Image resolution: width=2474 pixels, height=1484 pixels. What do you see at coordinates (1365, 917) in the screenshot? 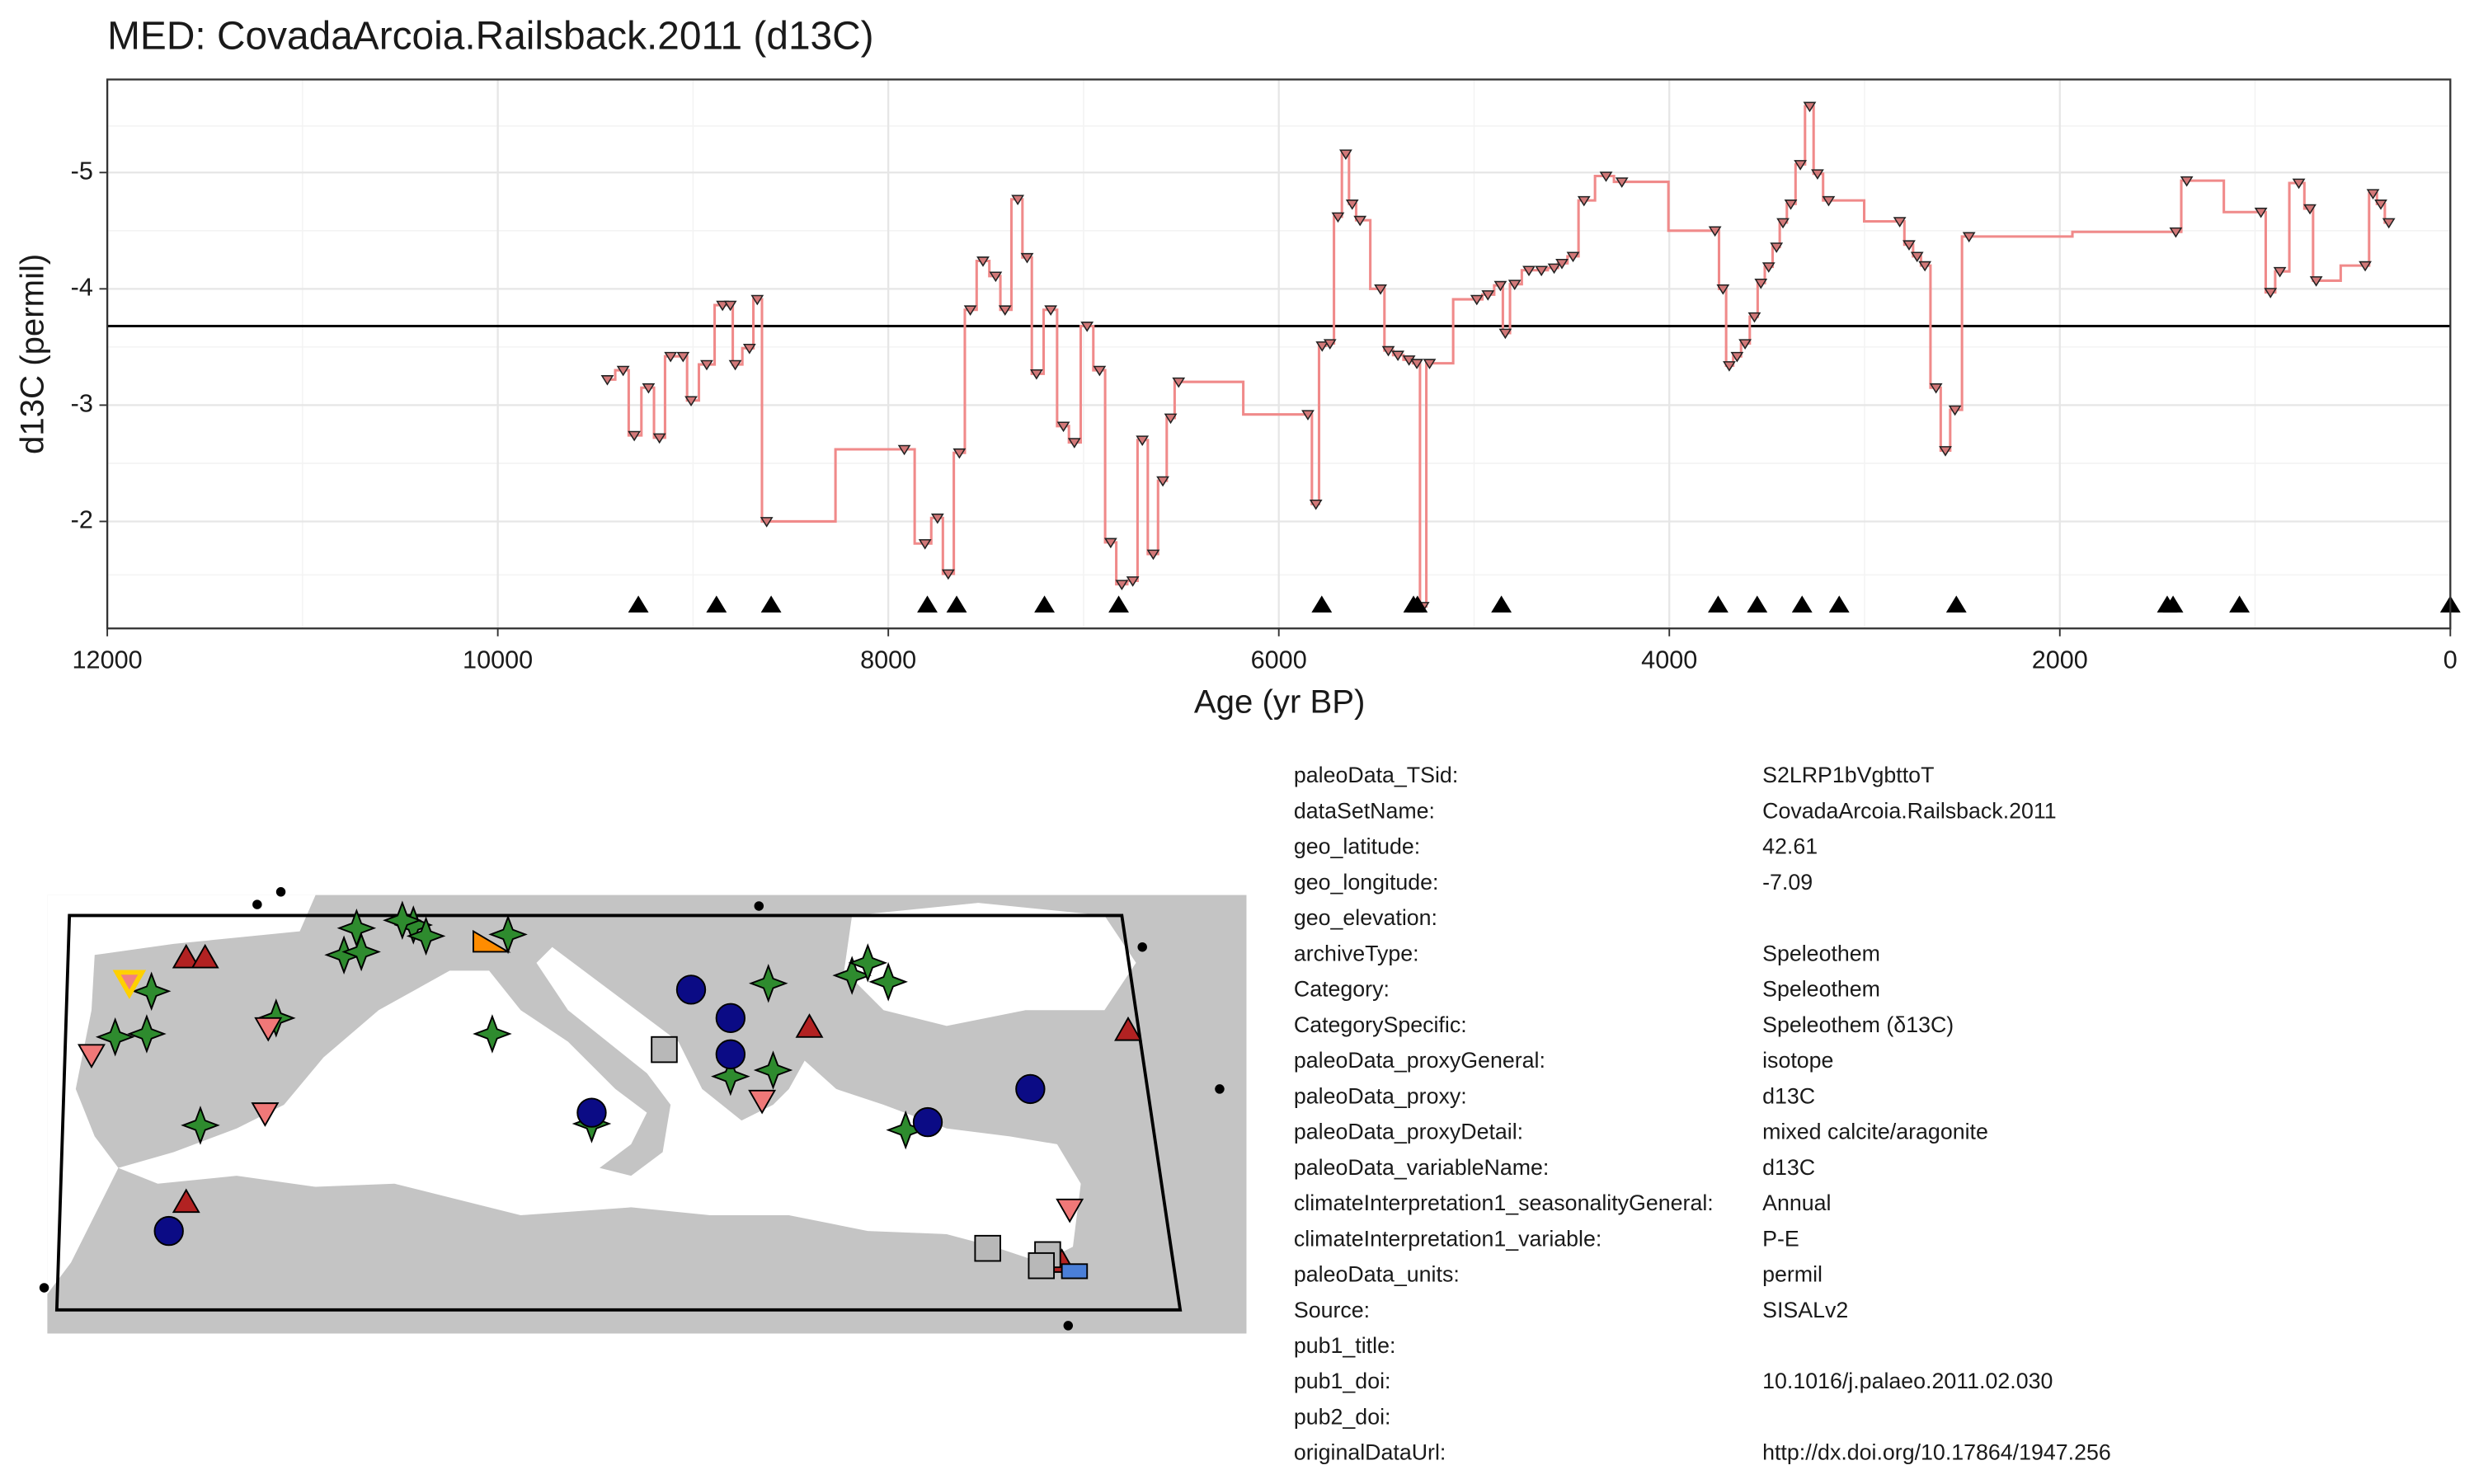
I see `metadata-key: geo_elevation:` at bounding box center [1365, 917].